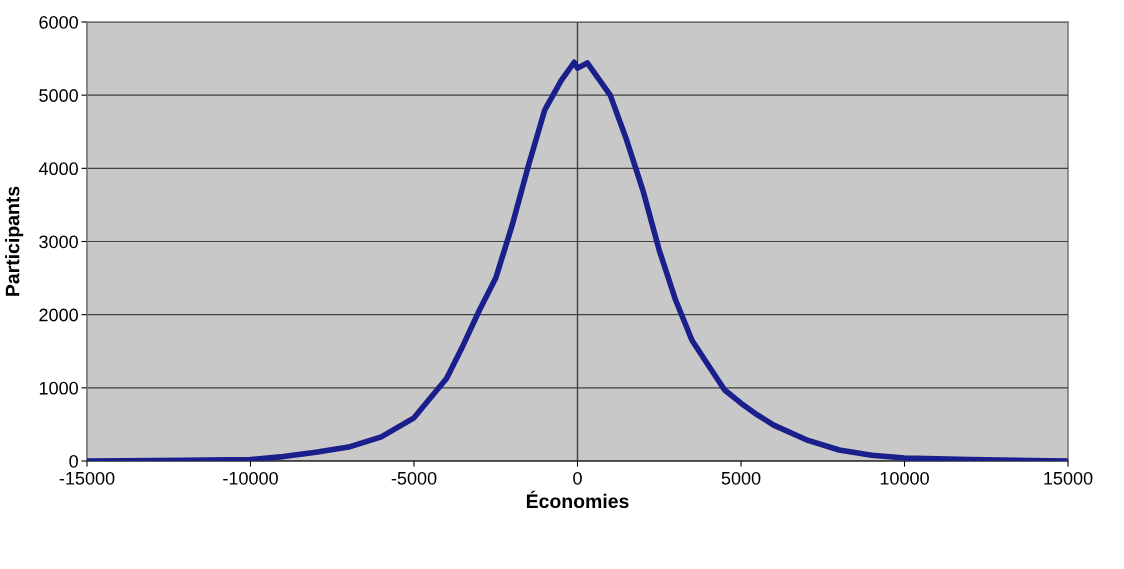  Describe the element at coordinates (87, 478) in the screenshot. I see `x-tick-label: -15000` at that location.